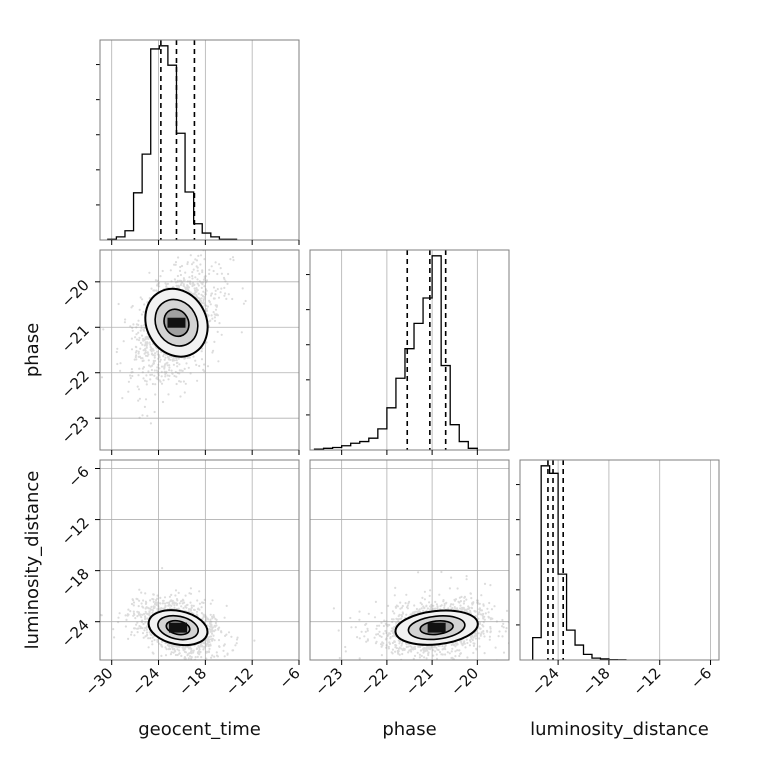 The height and width of the screenshot is (760, 760). What do you see at coordinates (192, 681) in the screenshot?
I see `x-tick-label-geocent_time: −18` at bounding box center [192, 681].